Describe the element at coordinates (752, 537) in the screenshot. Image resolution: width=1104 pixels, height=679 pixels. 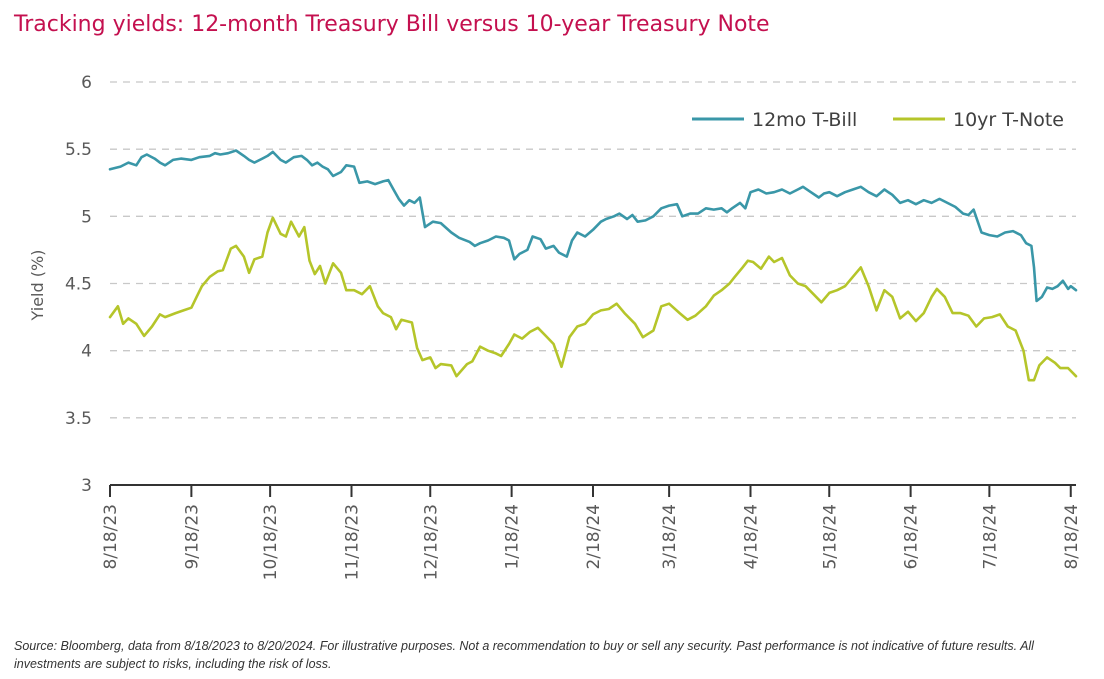
I see `x-tick-label: 4/18/24` at that location.